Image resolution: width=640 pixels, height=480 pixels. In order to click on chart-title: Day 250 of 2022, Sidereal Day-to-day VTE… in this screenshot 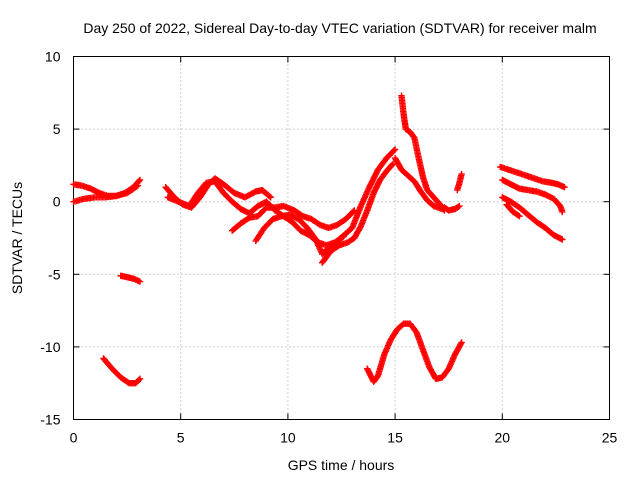, I will do `click(339, 28)`.